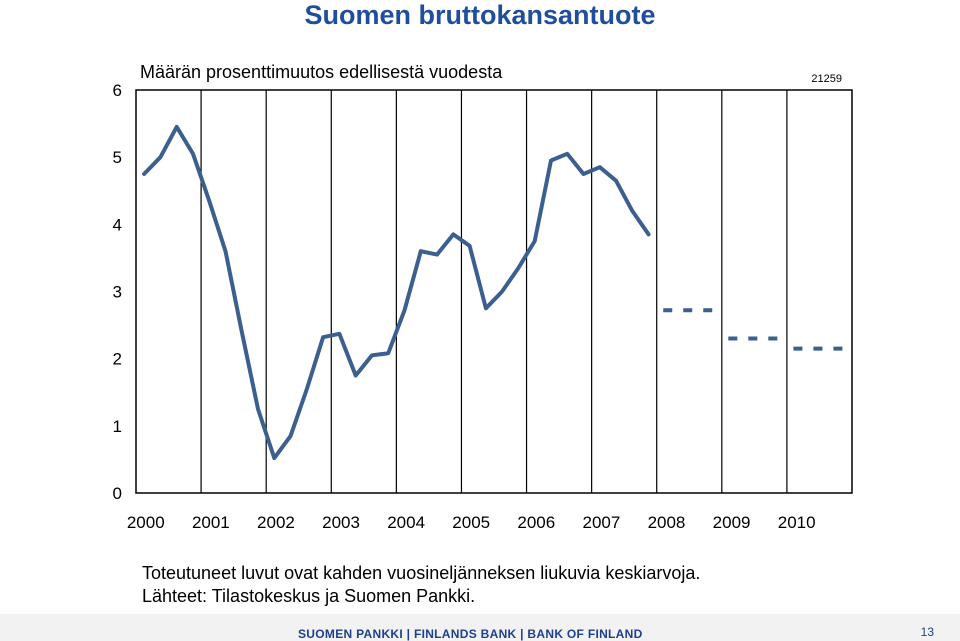 Image resolution: width=960 pixels, height=641 pixels. I want to click on x-tick-label: 2002, so click(276, 522).